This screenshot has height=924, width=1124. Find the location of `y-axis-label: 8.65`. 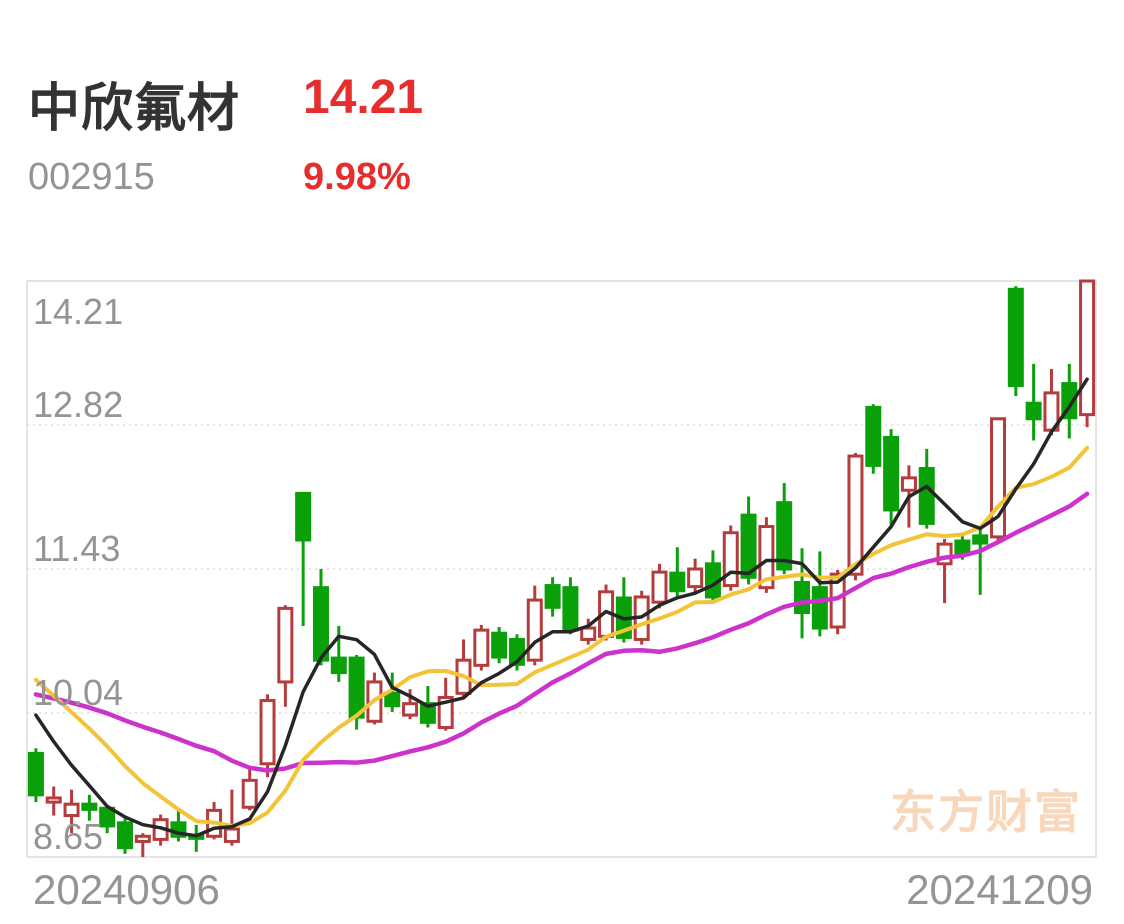

y-axis-label: 8.65 is located at coordinates (68, 837).